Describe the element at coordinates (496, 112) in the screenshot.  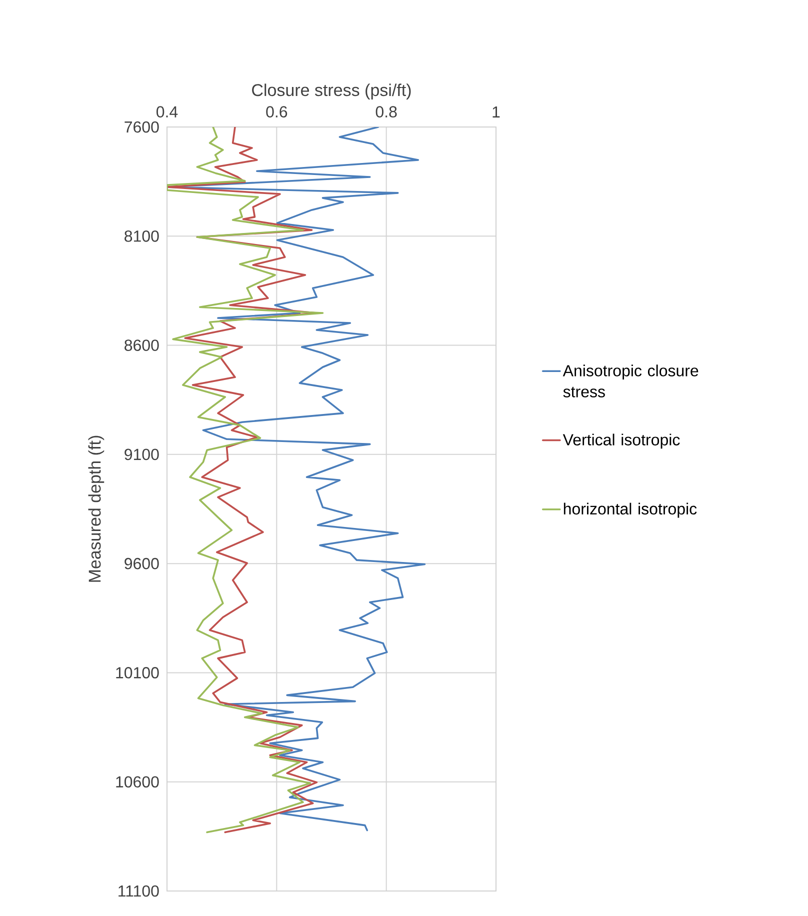
I see `x-tick-label: 1` at that location.